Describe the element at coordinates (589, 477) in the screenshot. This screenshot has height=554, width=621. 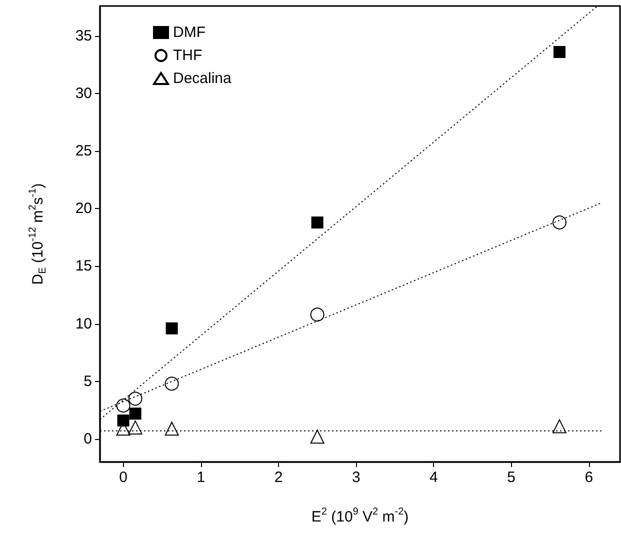
I see `x-tick-label: 6` at that location.